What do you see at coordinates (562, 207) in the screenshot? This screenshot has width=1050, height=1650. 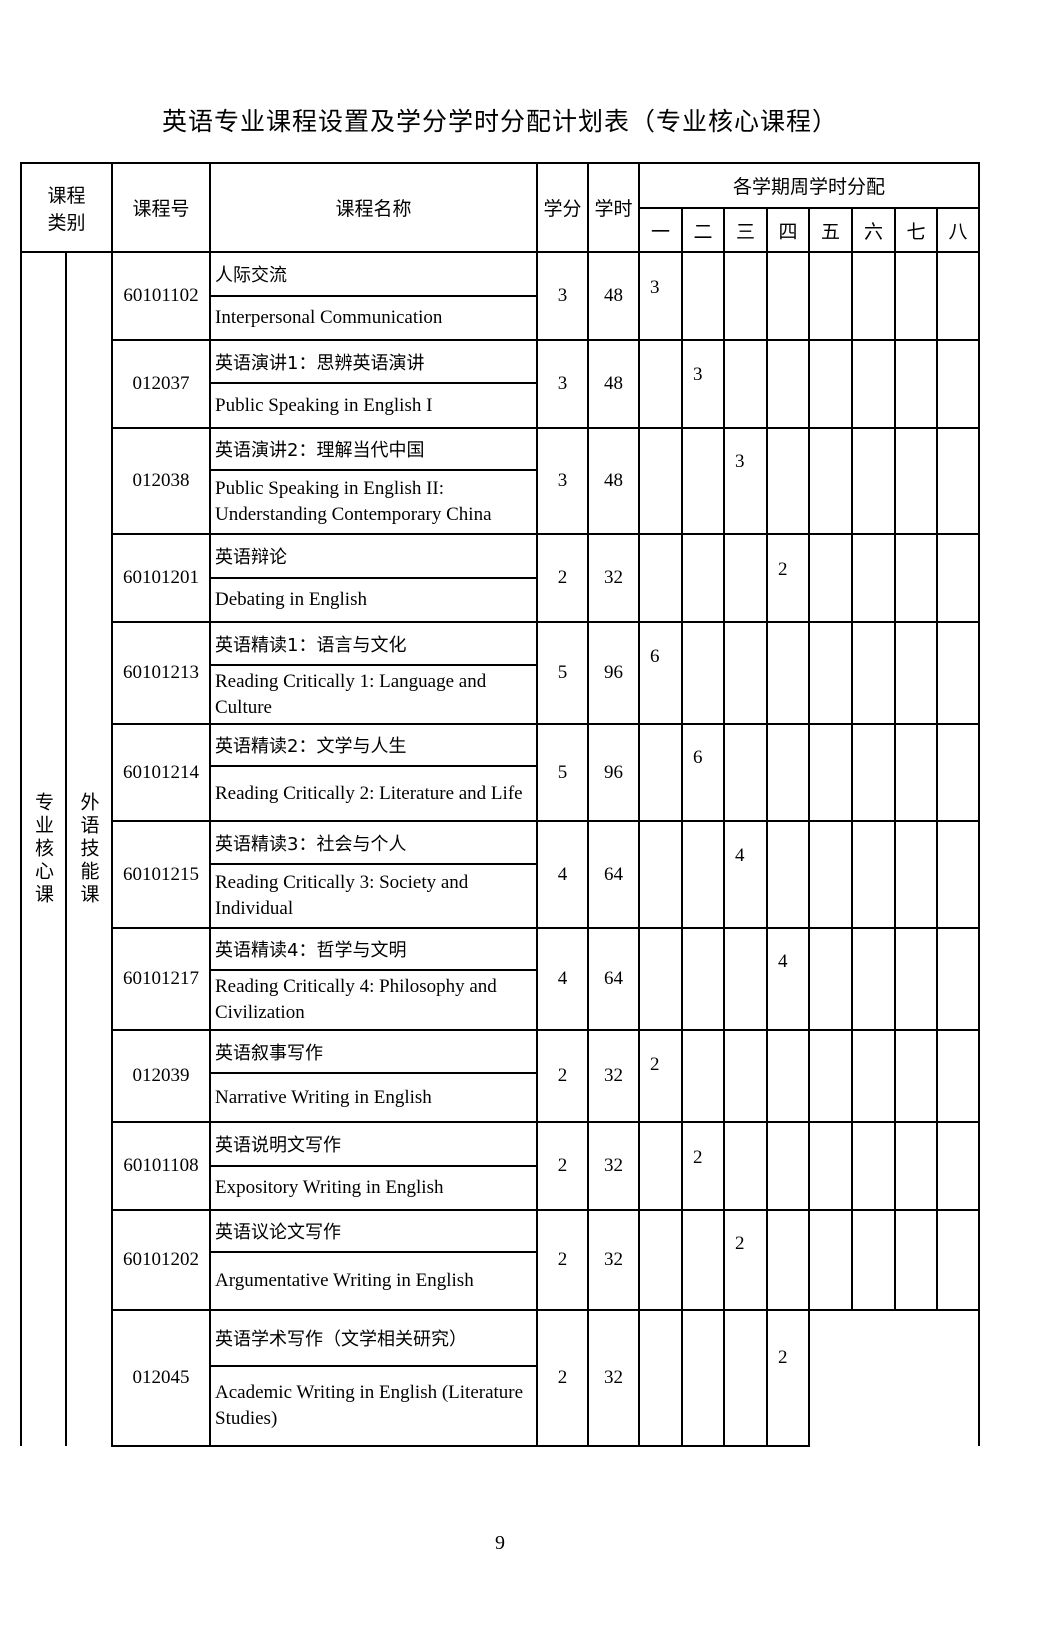 I see `header-credit: 学分` at bounding box center [562, 207].